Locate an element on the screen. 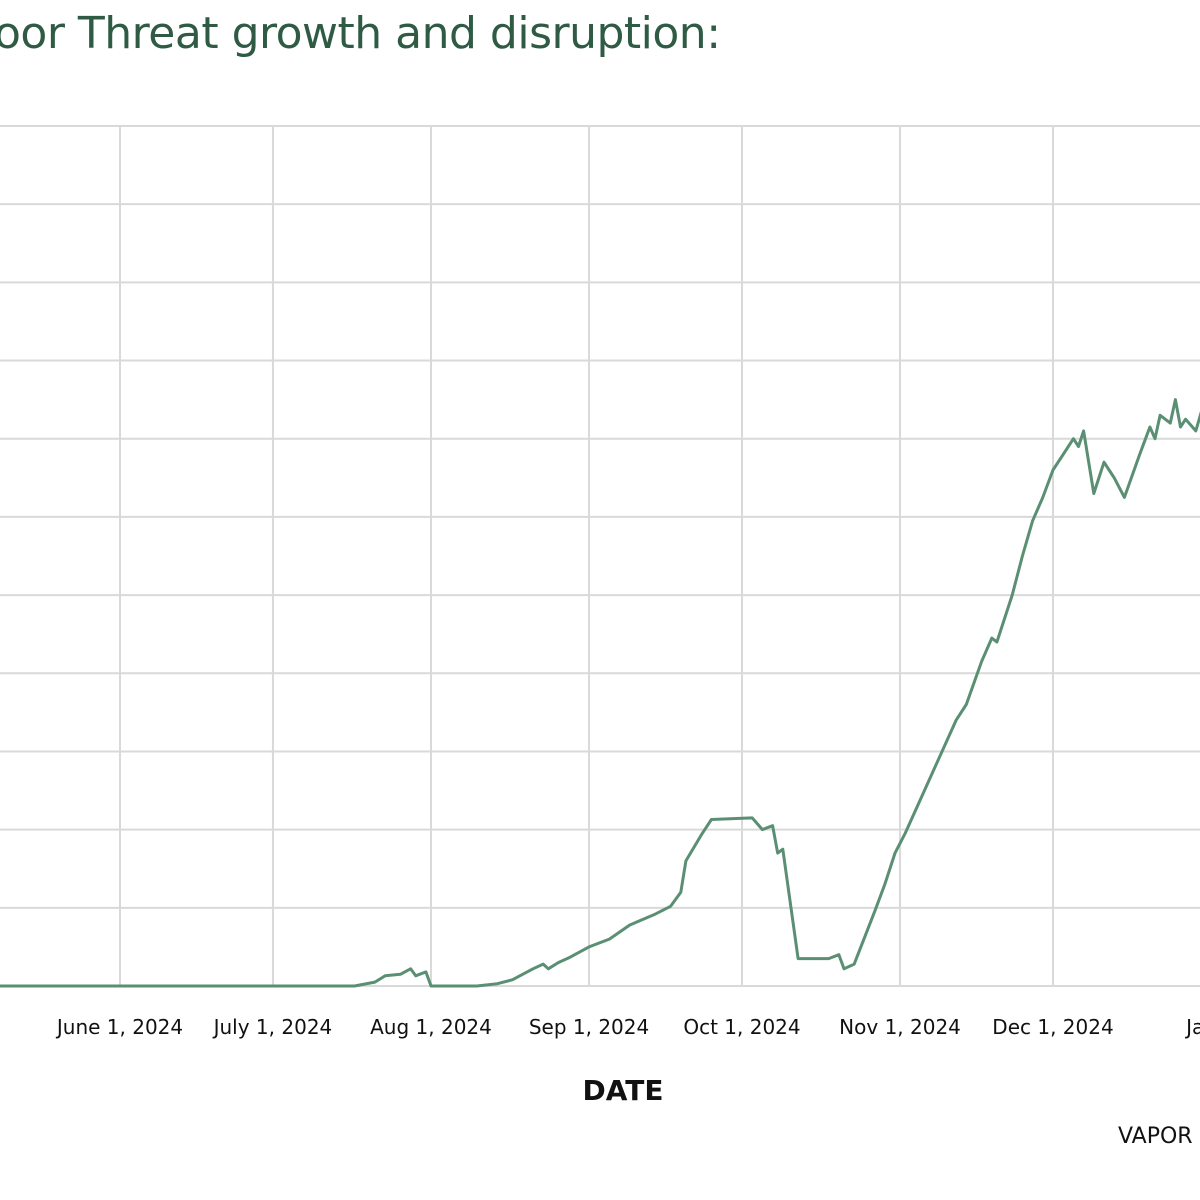 The height and width of the screenshot is (1200, 1200). source-credit: VAPOR is located at coordinates (1155, 1136).